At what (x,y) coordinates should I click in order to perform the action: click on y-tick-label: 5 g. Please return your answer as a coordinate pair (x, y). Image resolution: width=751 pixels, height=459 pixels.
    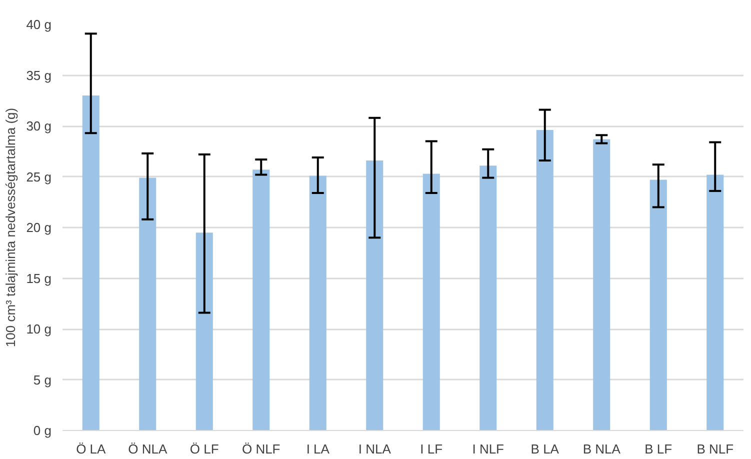
    Looking at the image, I should click on (42, 380).